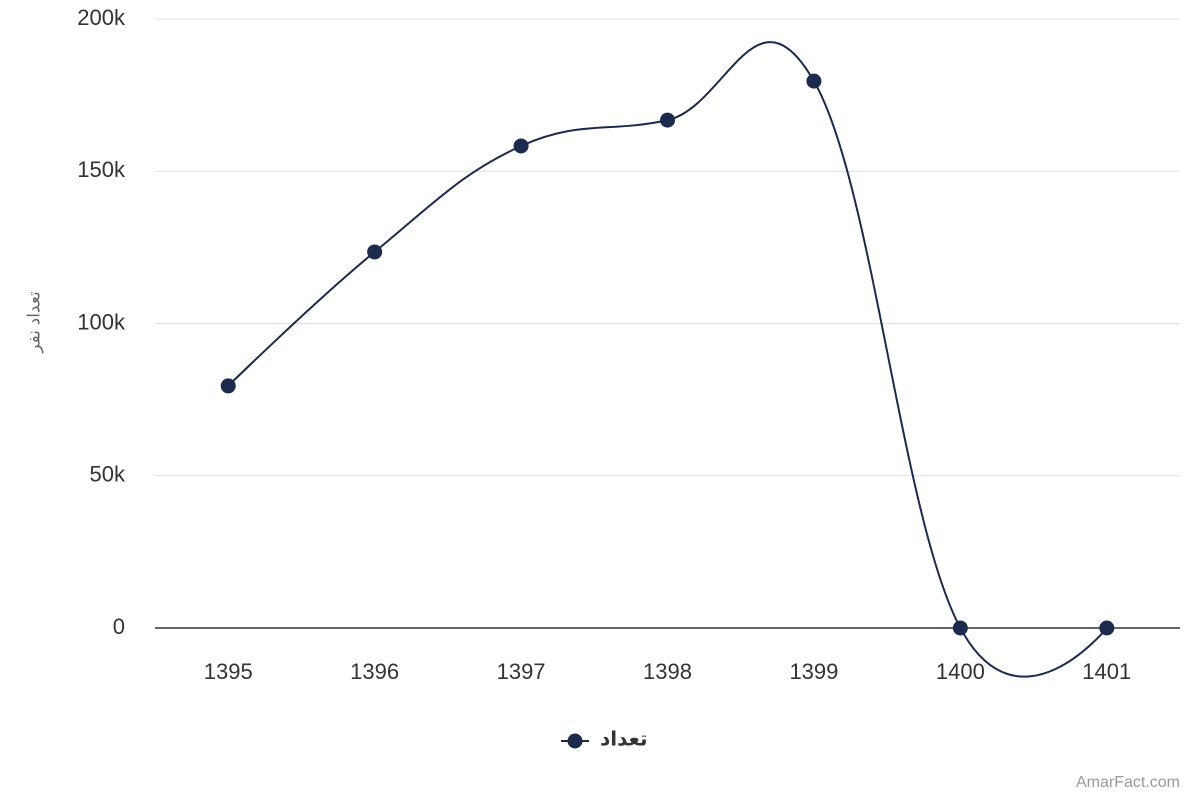 The image size is (1200, 800). What do you see at coordinates (101, 17) in the screenshot?
I see `y-tick-label: 200k` at bounding box center [101, 17].